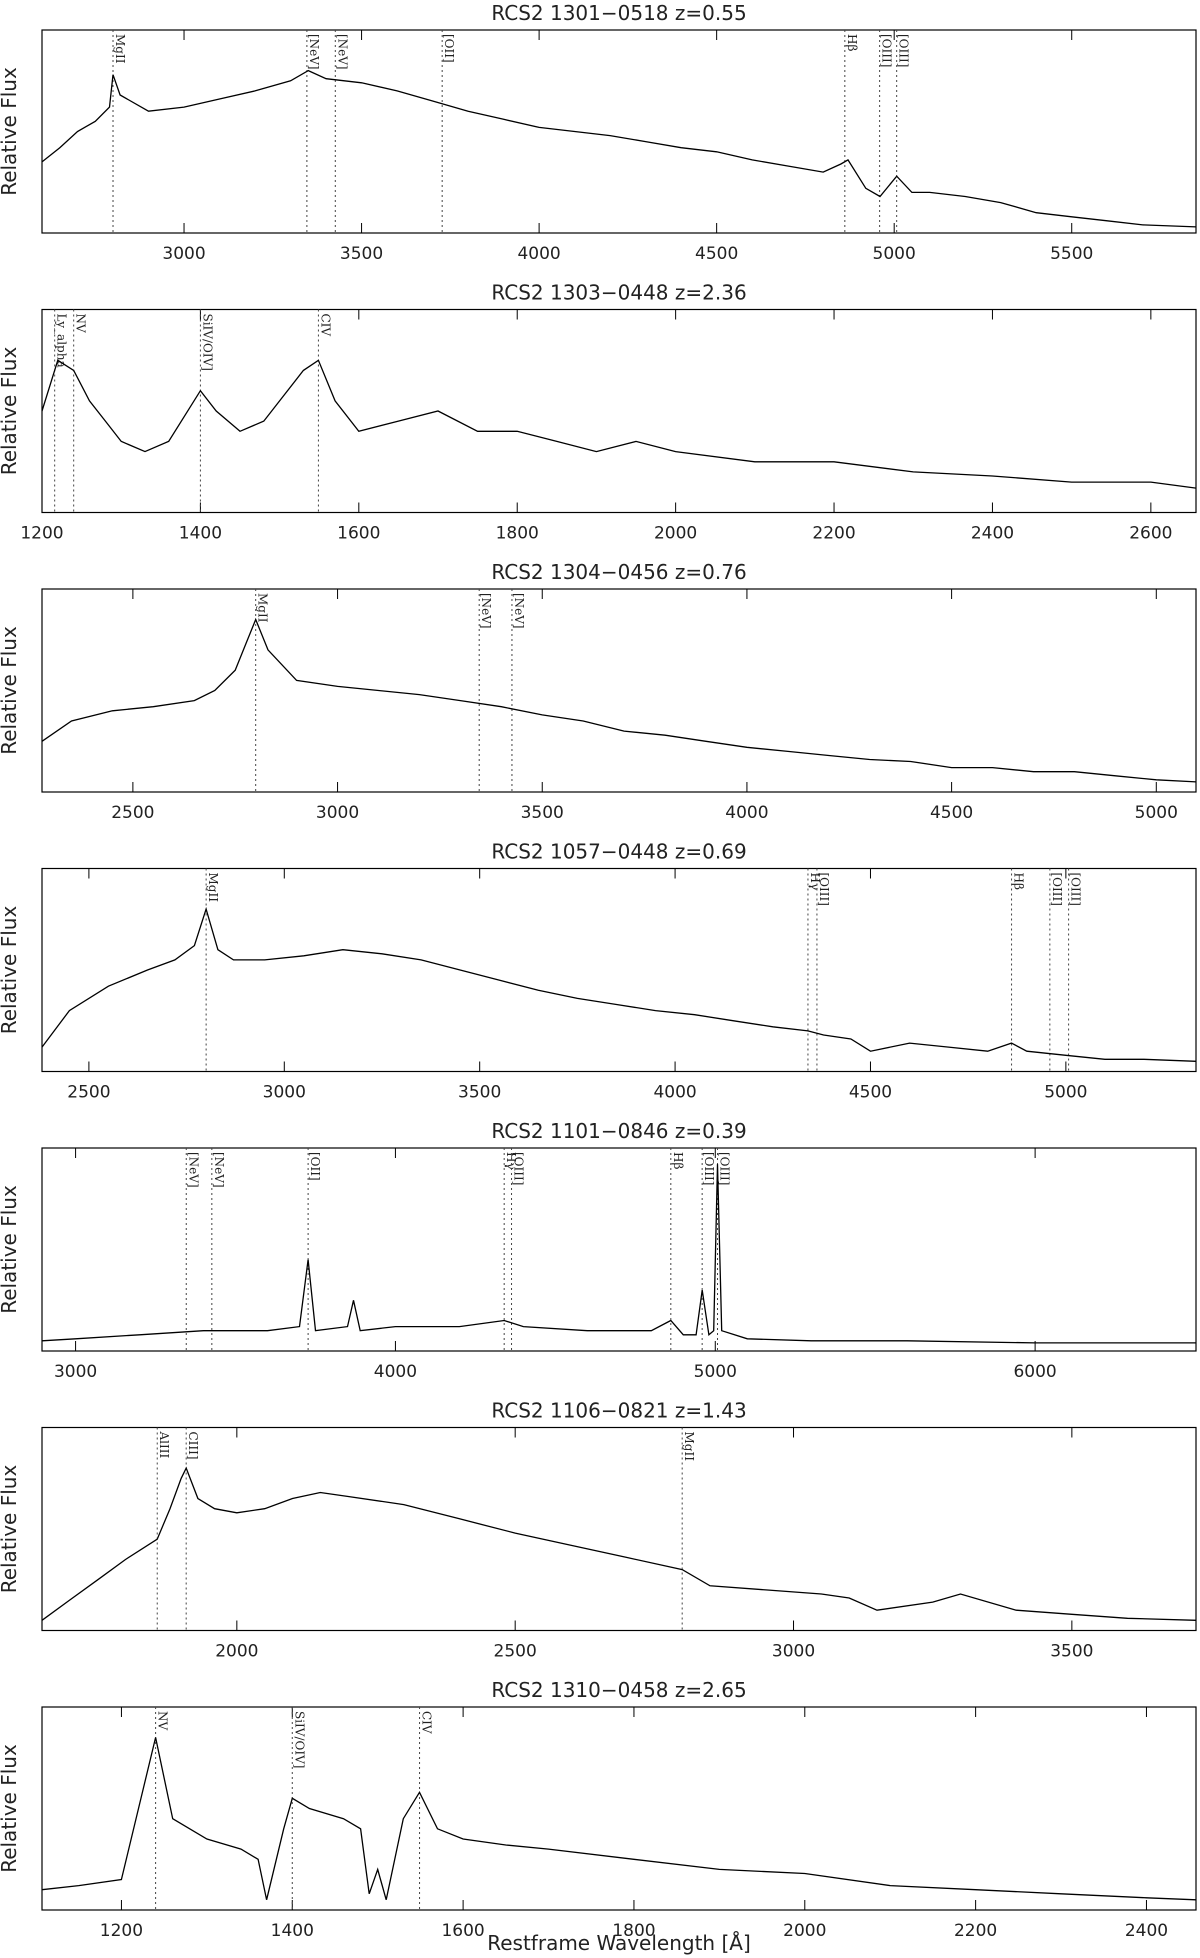 The height and width of the screenshot is (1958, 1200). I want to click on emission-line-label: SiIV/OIV], so click(207, 342).